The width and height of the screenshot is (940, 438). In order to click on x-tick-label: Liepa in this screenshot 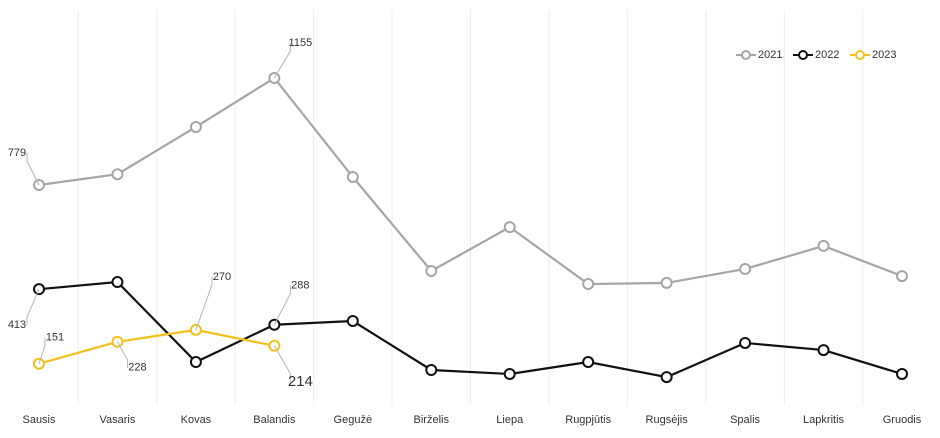, I will do `click(510, 420)`.